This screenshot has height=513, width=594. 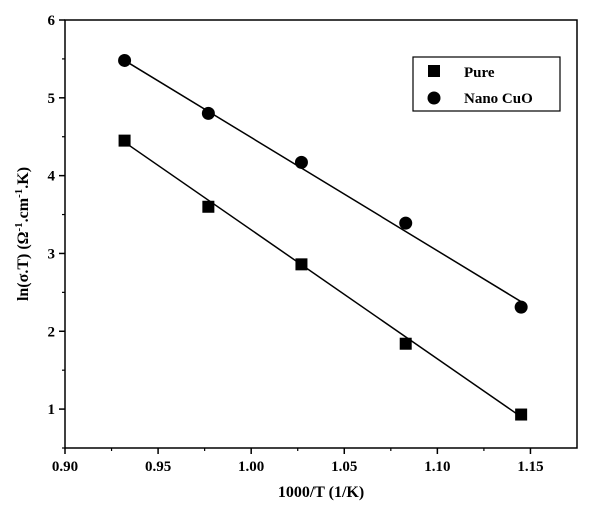 I want to click on x-axis: 0.90 0.95 1.00 1.05 1.10 1.15, so click(x=298, y=461).